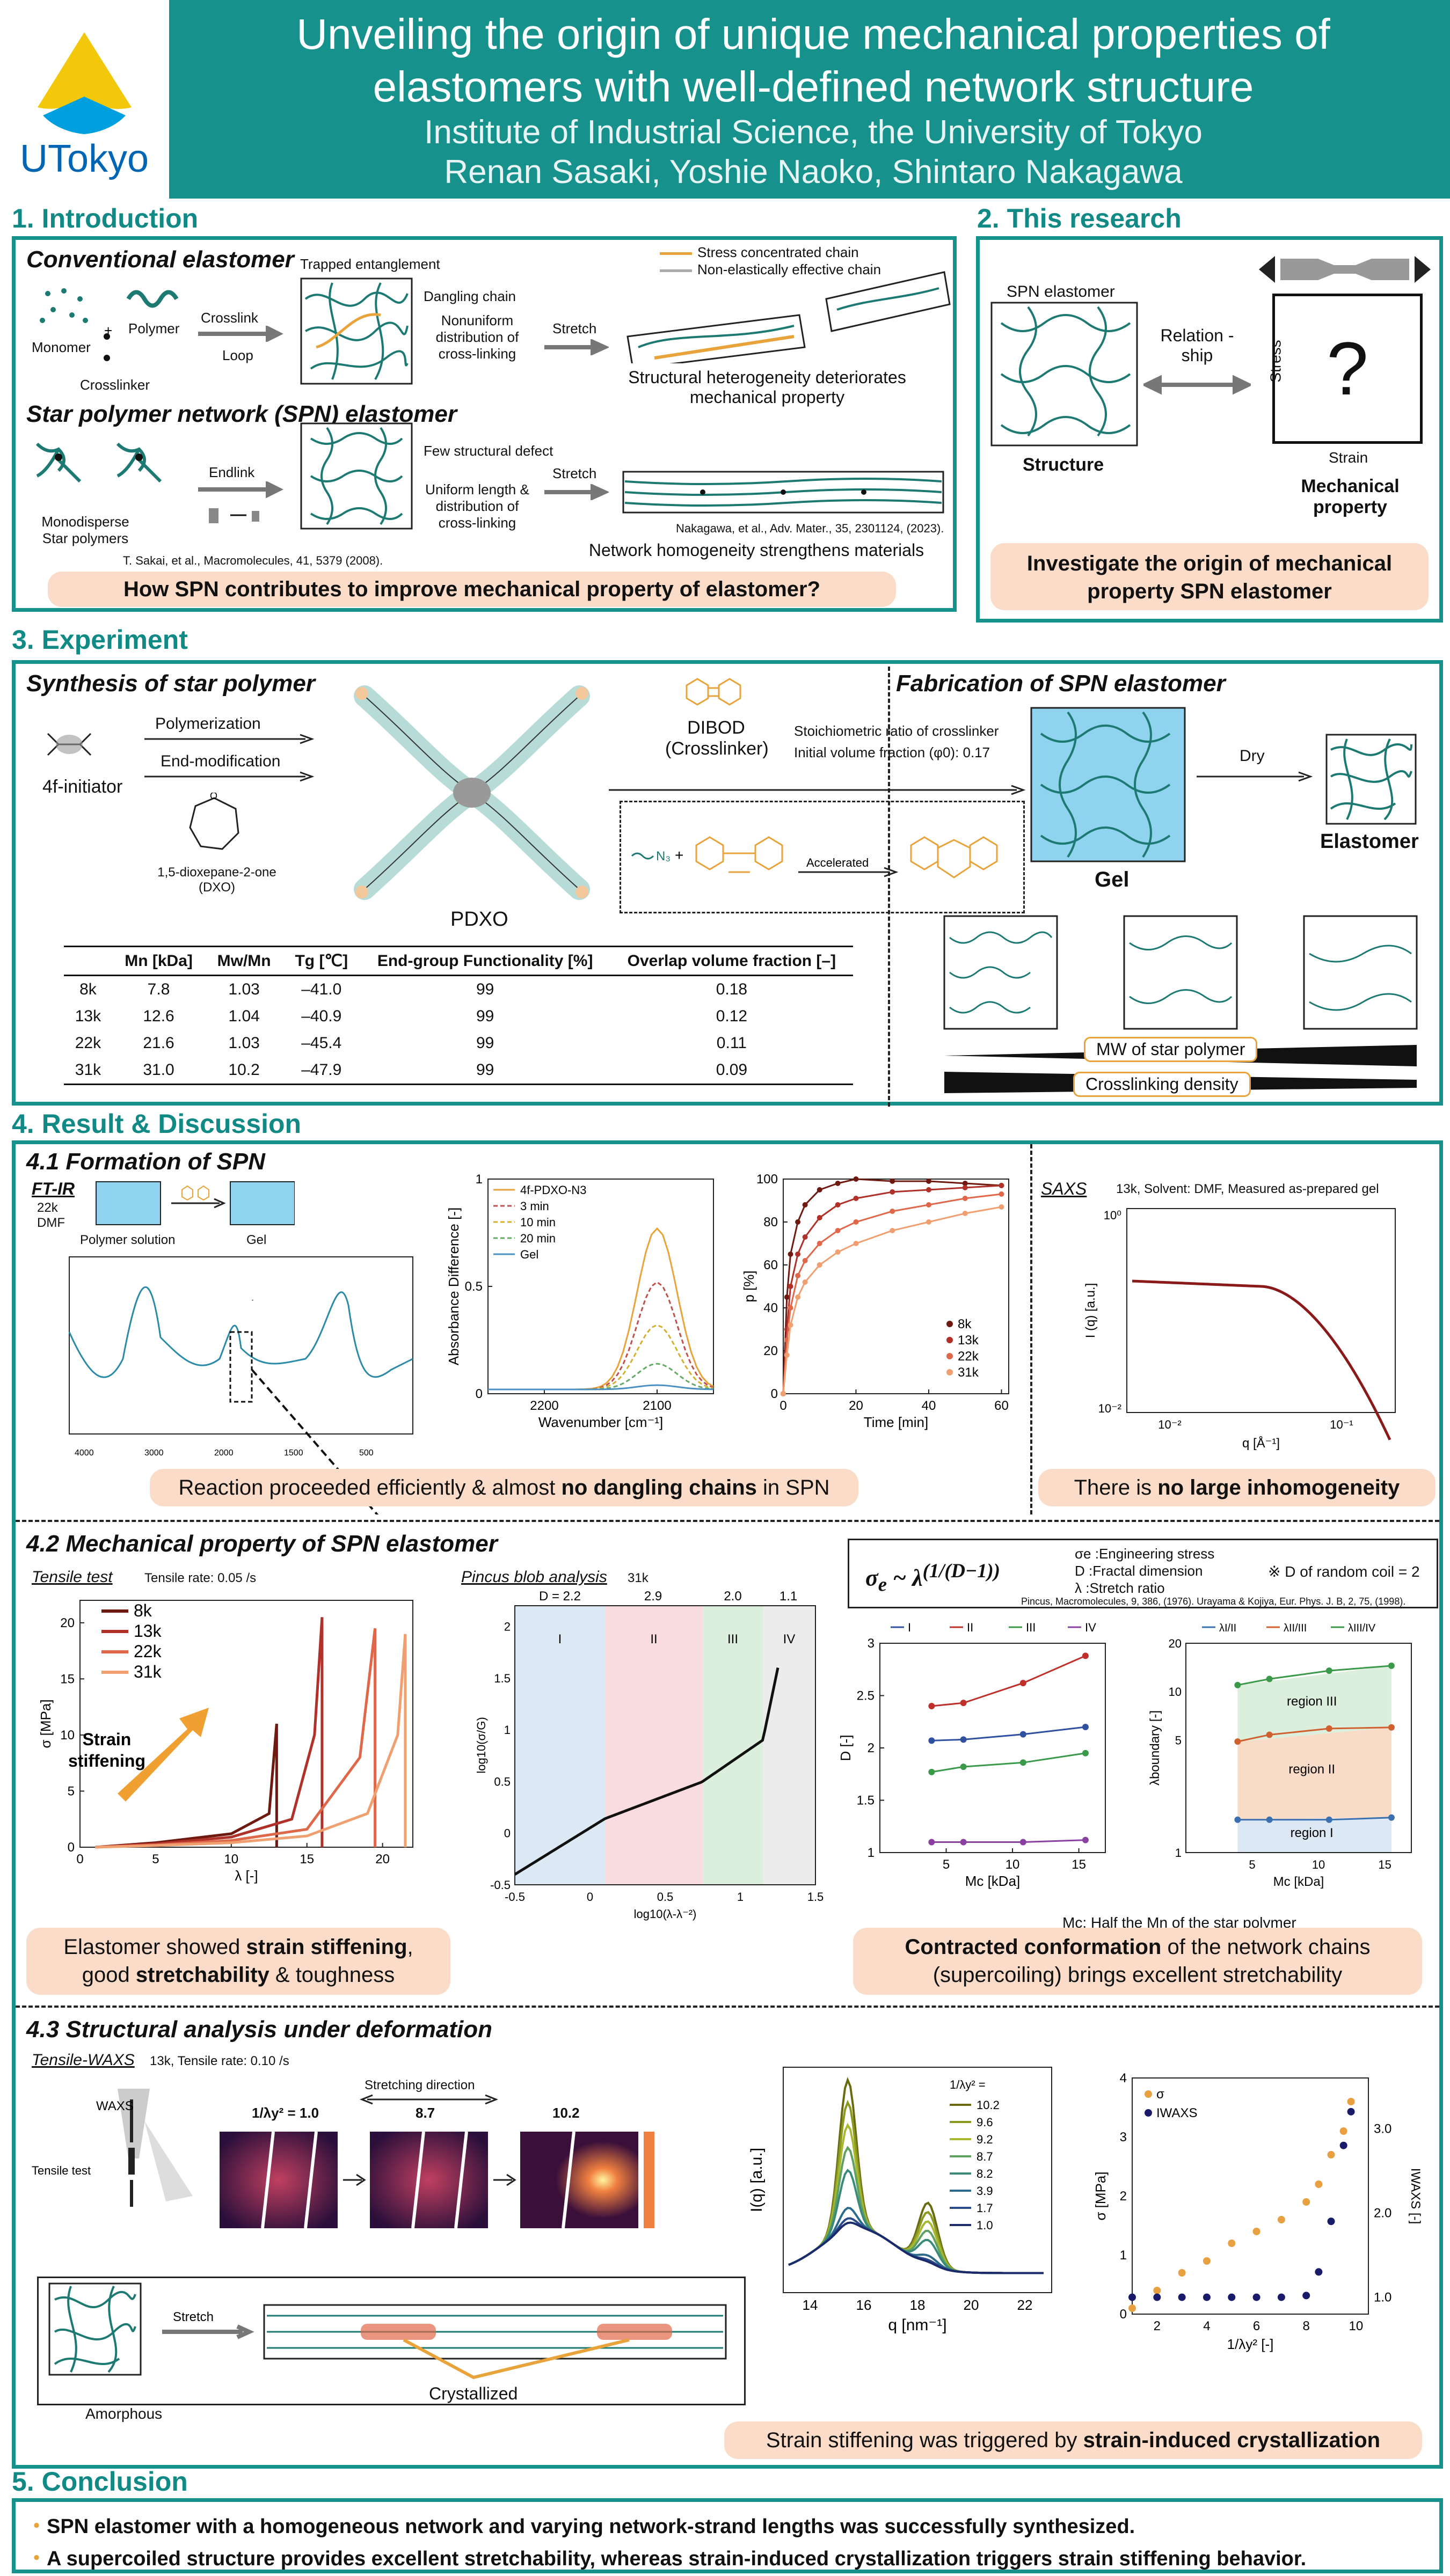  Describe the element at coordinates (488, 451) in the screenshot. I see `few-defect-label: Few structural defect` at that location.